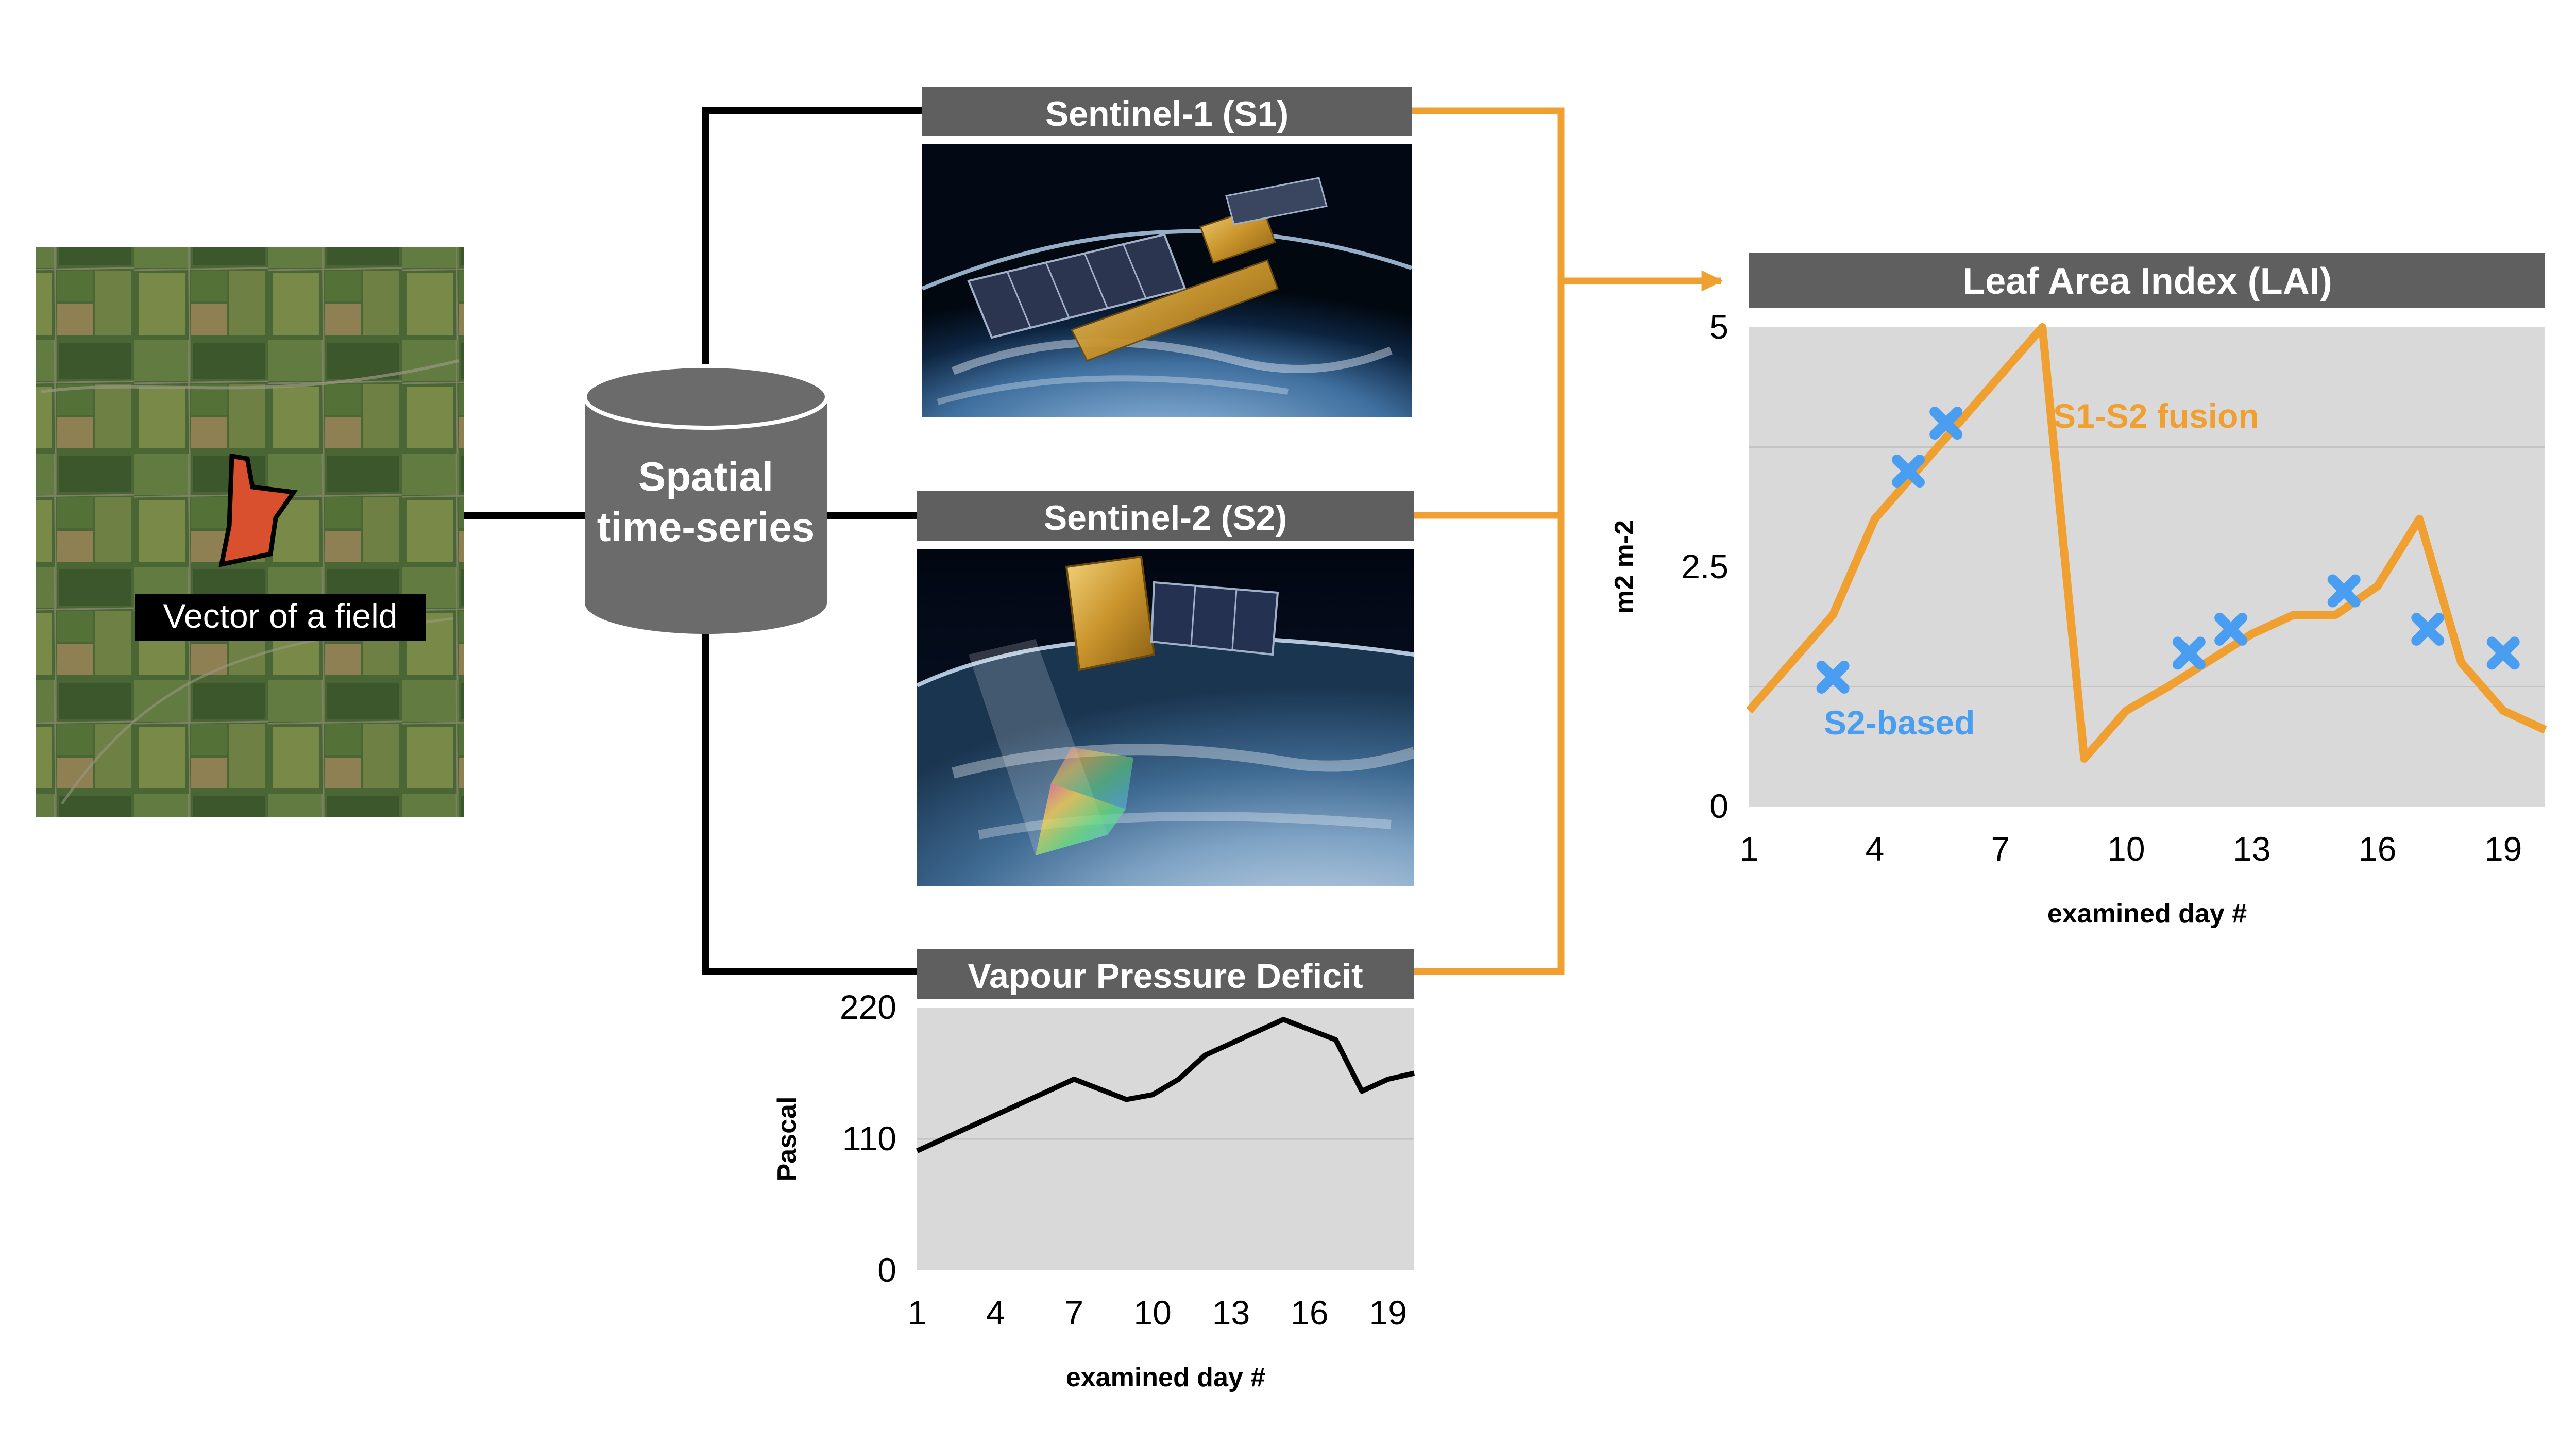 The width and height of the screenshot is (2576, 1443). Describe the element at coordinates (1489, 541) in the screenshot. I see `sources-bus-connector` at that location.